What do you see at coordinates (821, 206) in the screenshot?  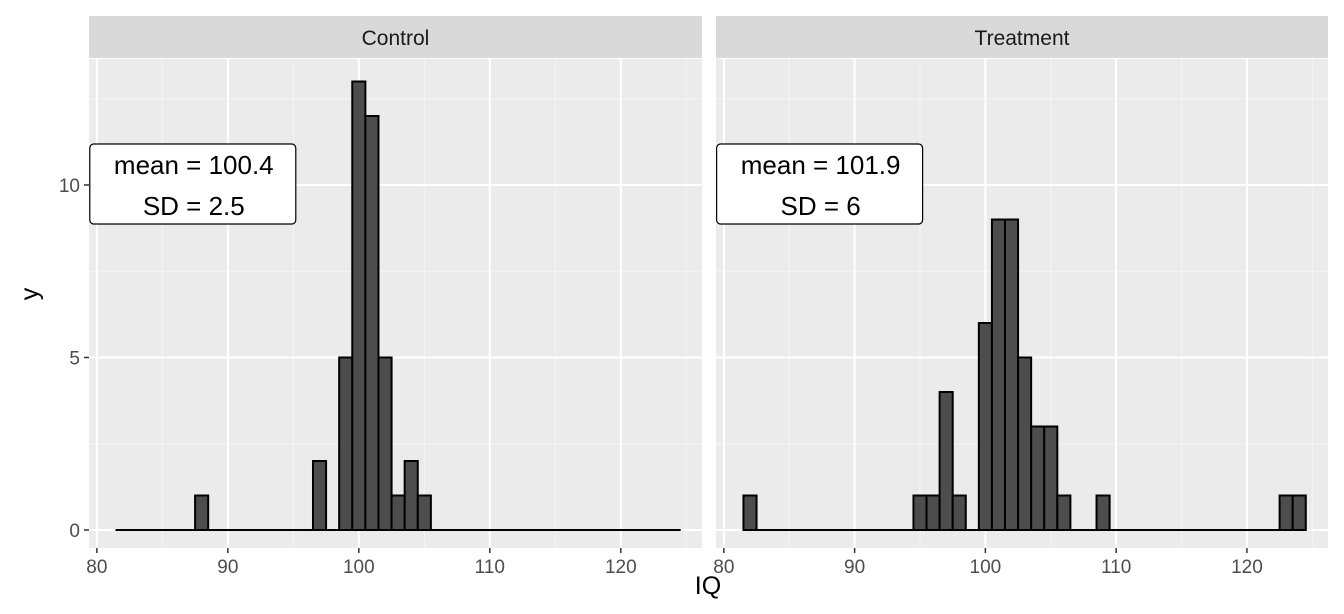 I see `annotation-sd: SD = 6` at bounding box center [821, 206].